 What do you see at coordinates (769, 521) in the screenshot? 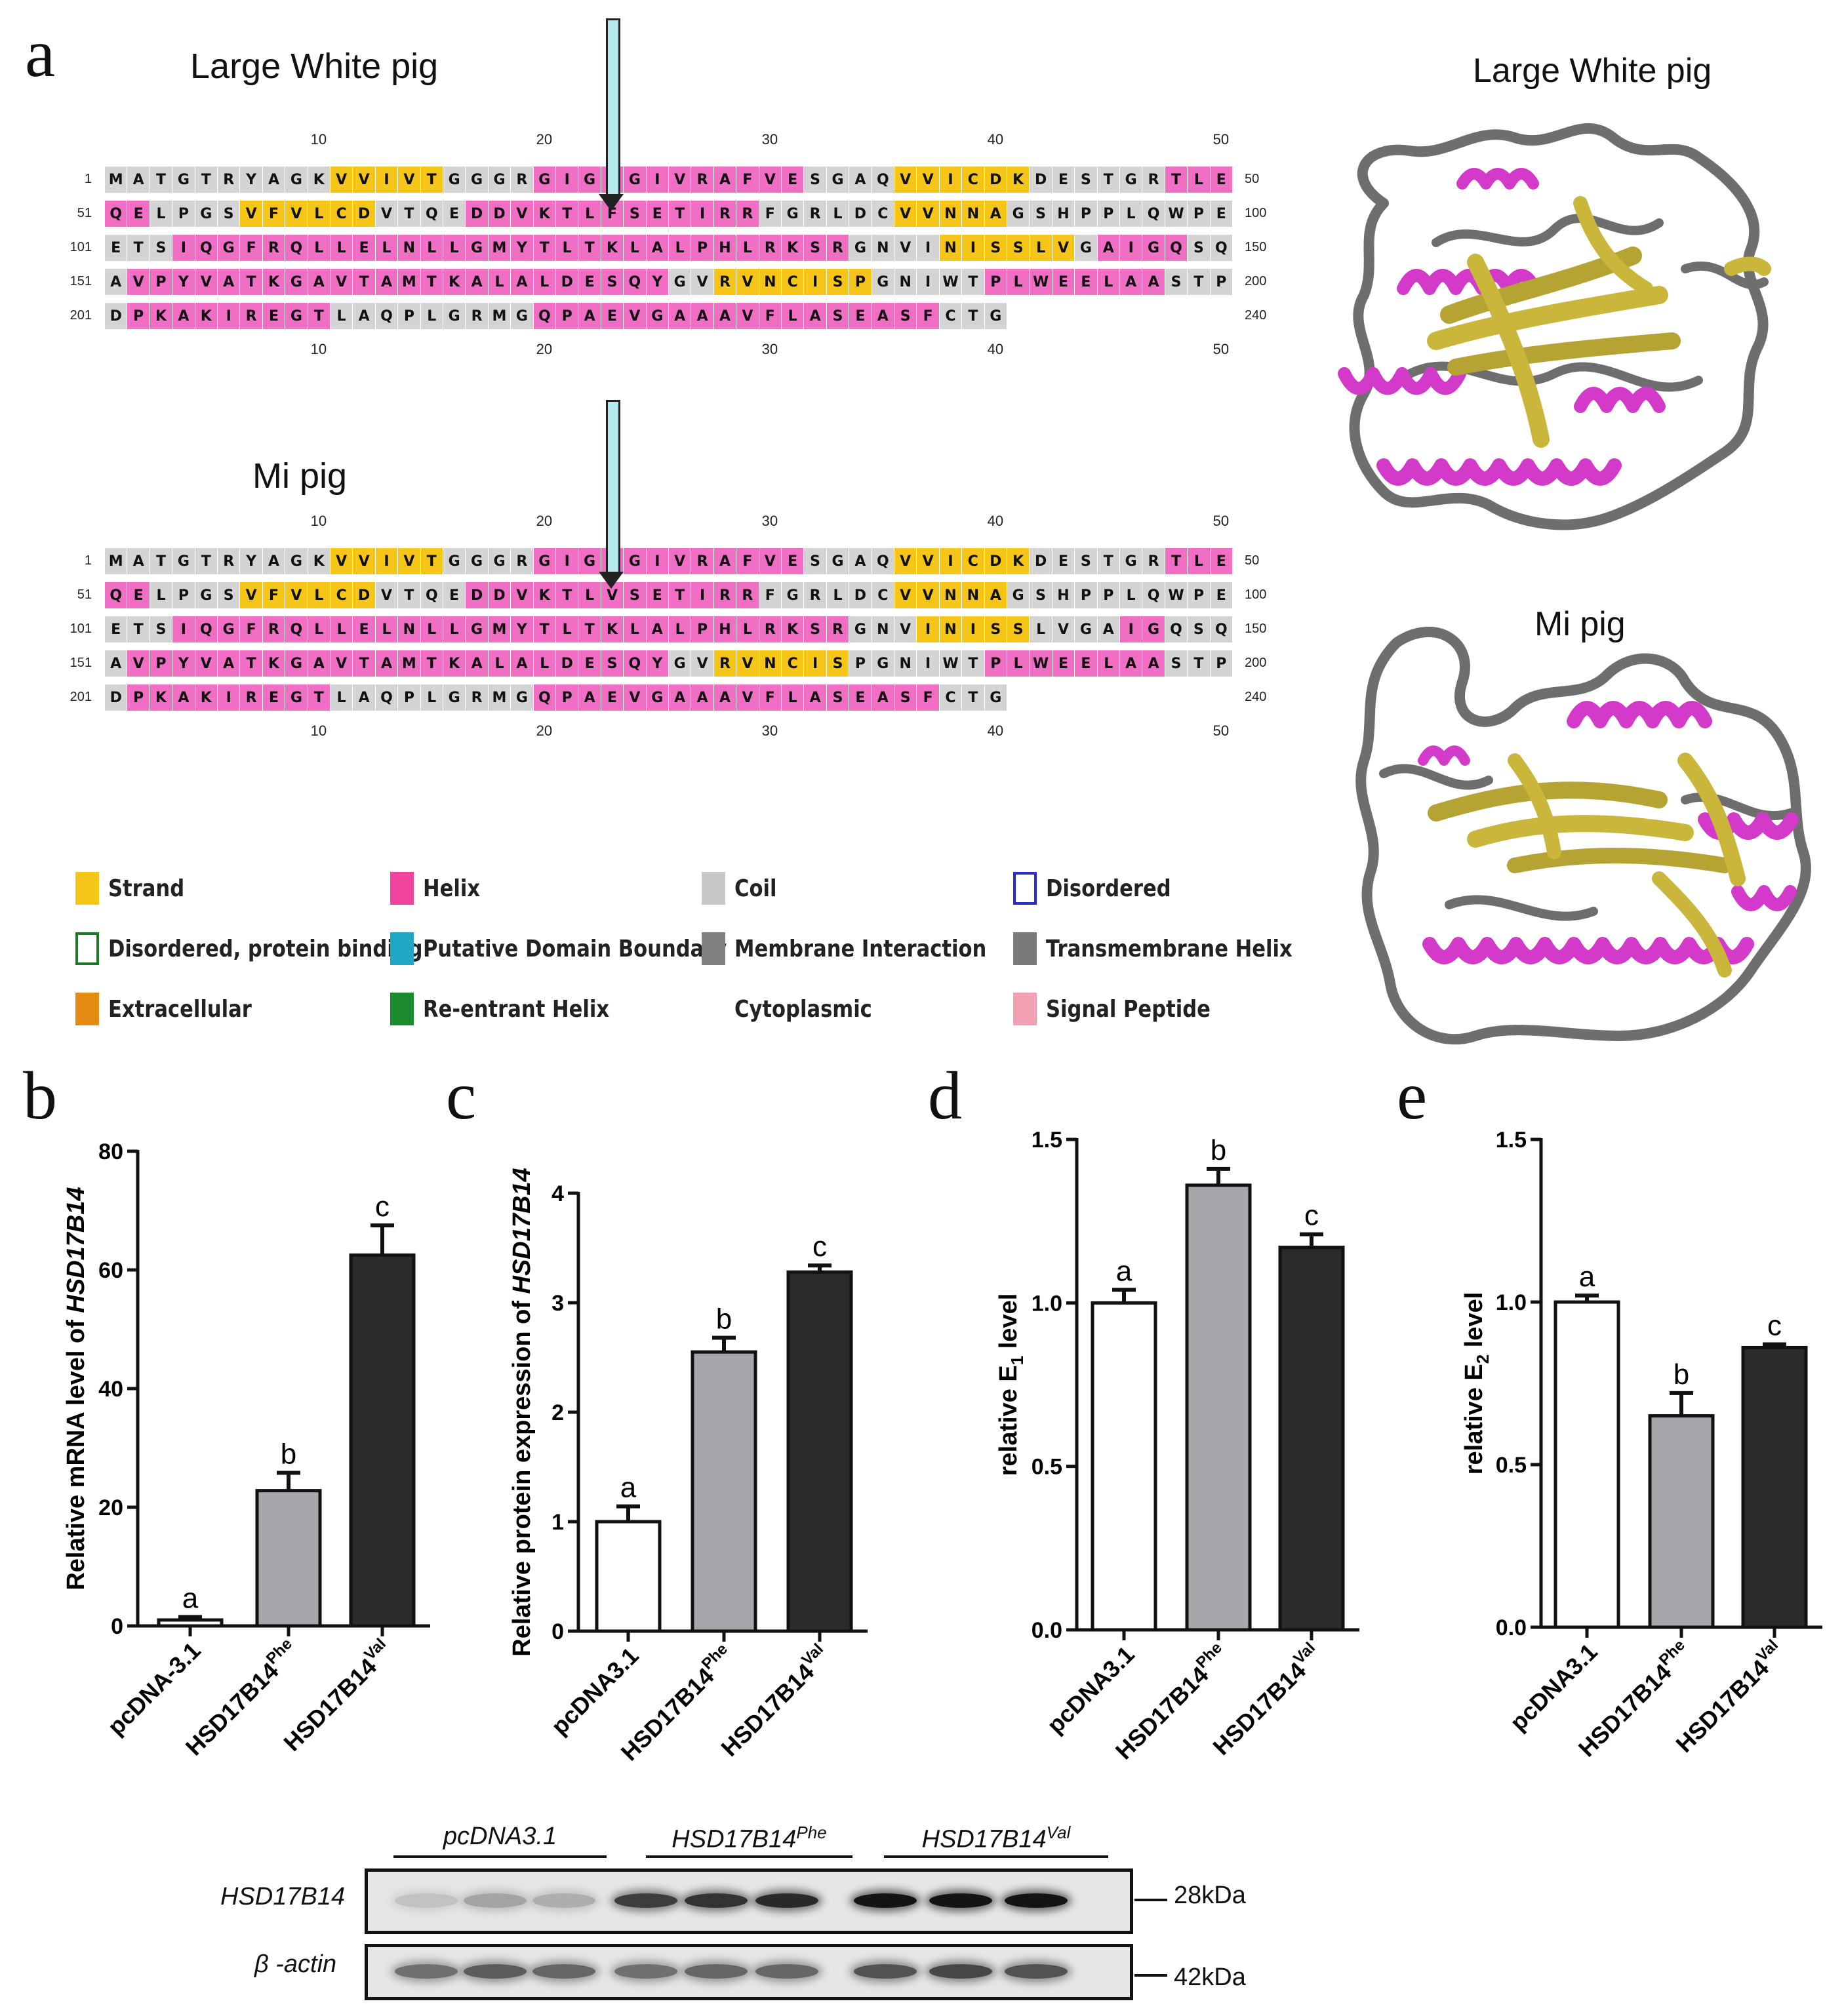
I see `ruler-top-tick: 30` at bounding box center [769, 521].